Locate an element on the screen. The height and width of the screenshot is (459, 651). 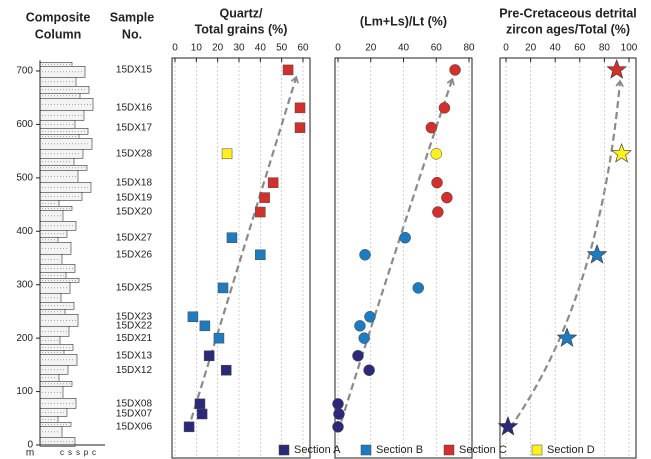
sample-label: 15DX06 is located at coordinates (134, 426).